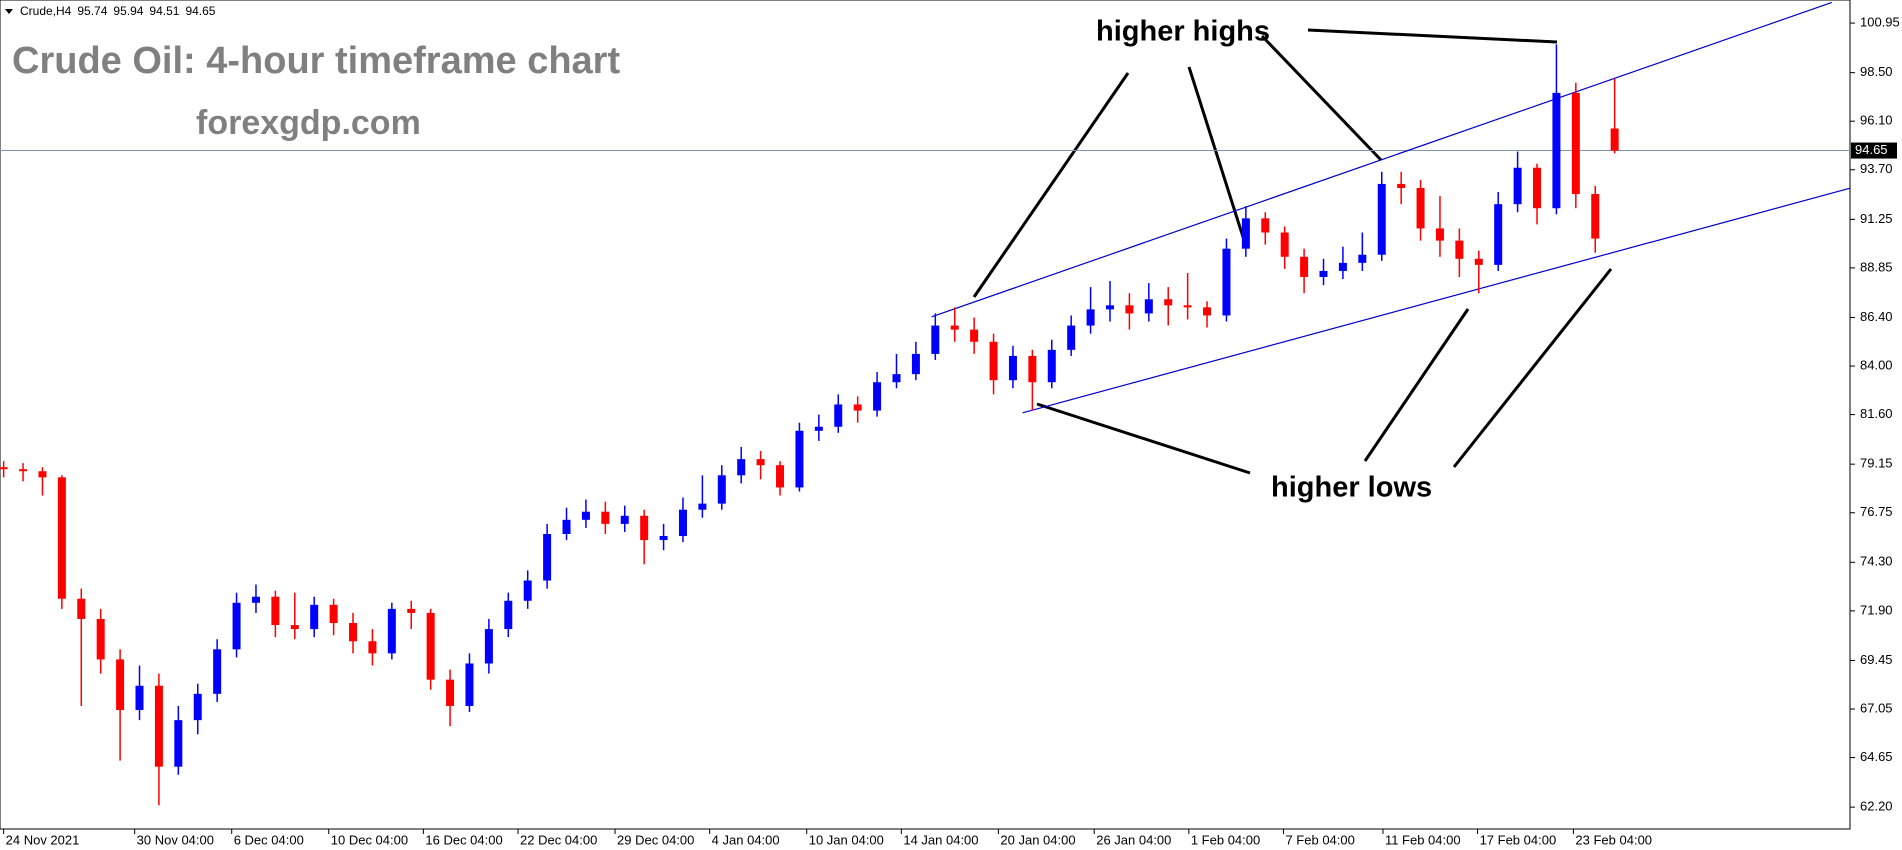 The image size is (1902, 850). What do you see at coordinates (1423, 839) in the screenshot?
I see `x-tick-label: 11 Feb 04:00` at bounding box center [1423, 839].